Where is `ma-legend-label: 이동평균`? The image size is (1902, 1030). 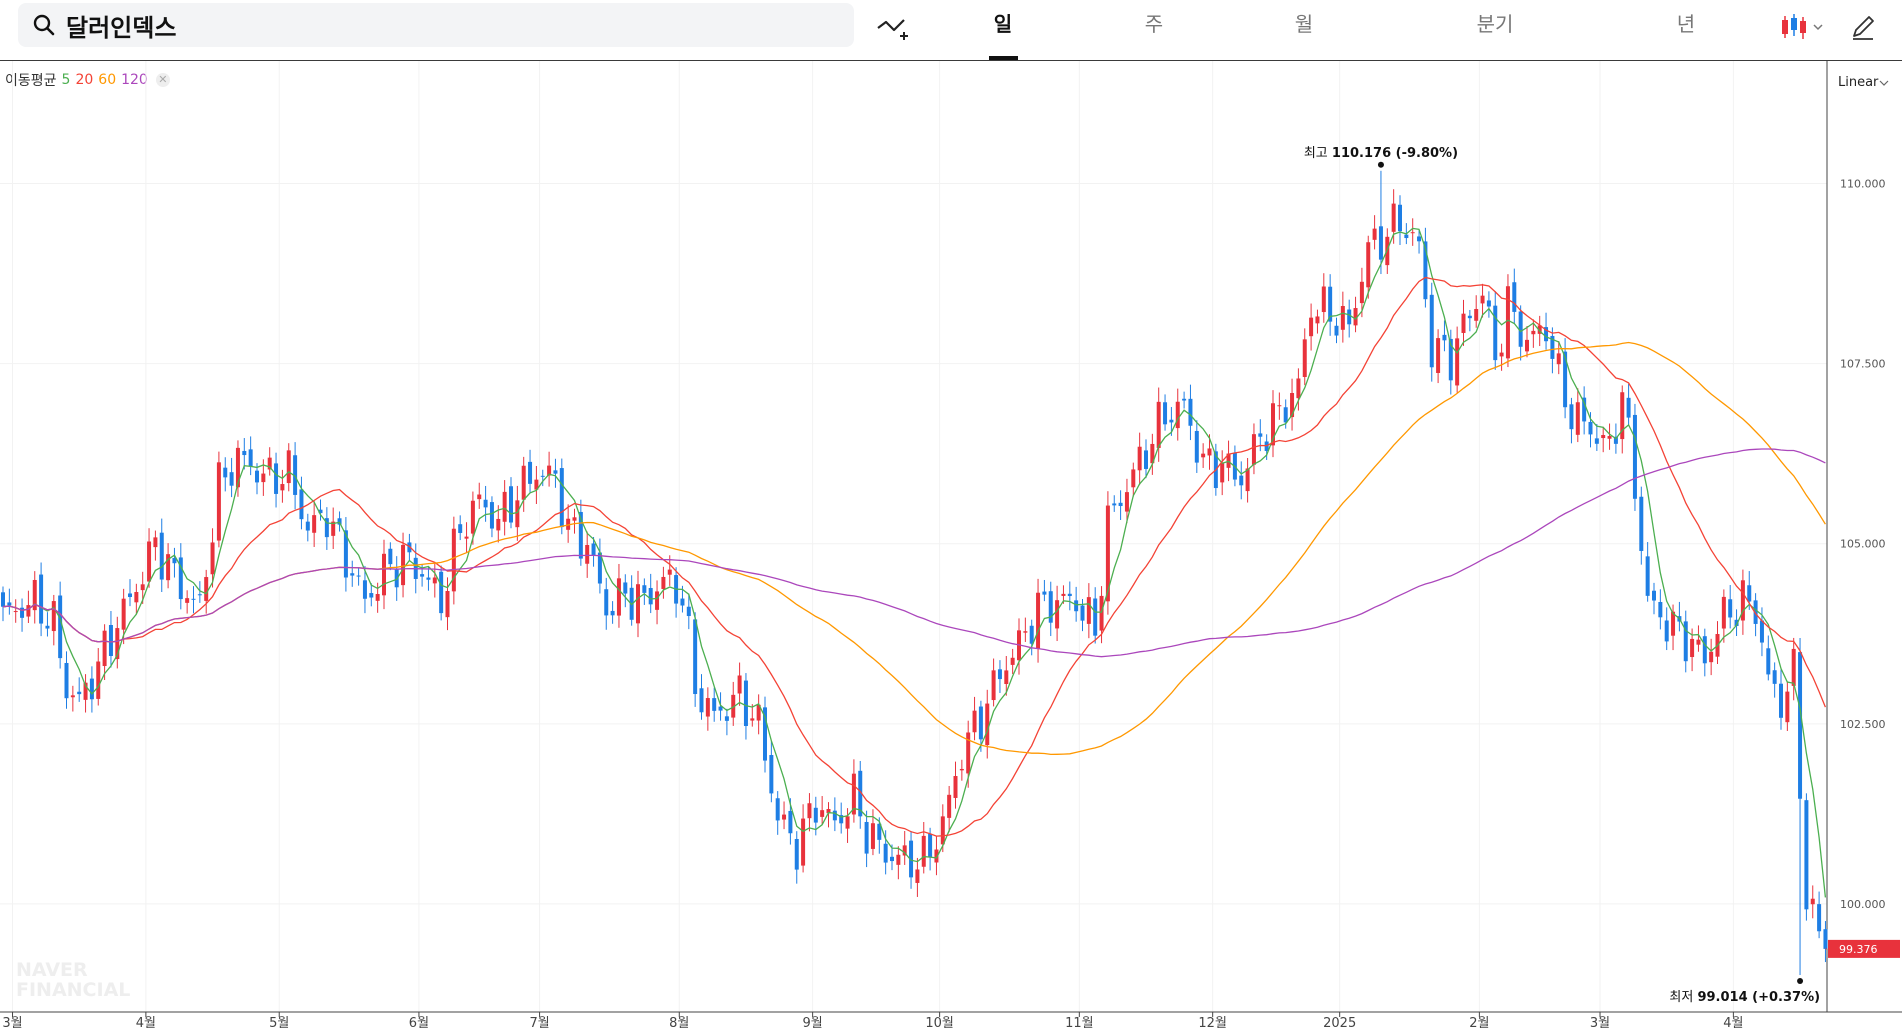
ma-legend-label: 이동평균 is located at coordinates (31, 81).